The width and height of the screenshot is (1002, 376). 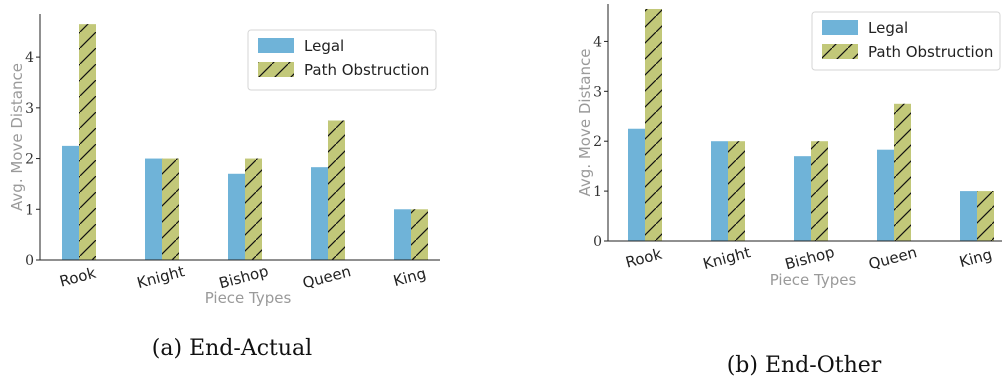 I want to click on figure-caption: (a) End-Actual, so click(x=232, y=348).